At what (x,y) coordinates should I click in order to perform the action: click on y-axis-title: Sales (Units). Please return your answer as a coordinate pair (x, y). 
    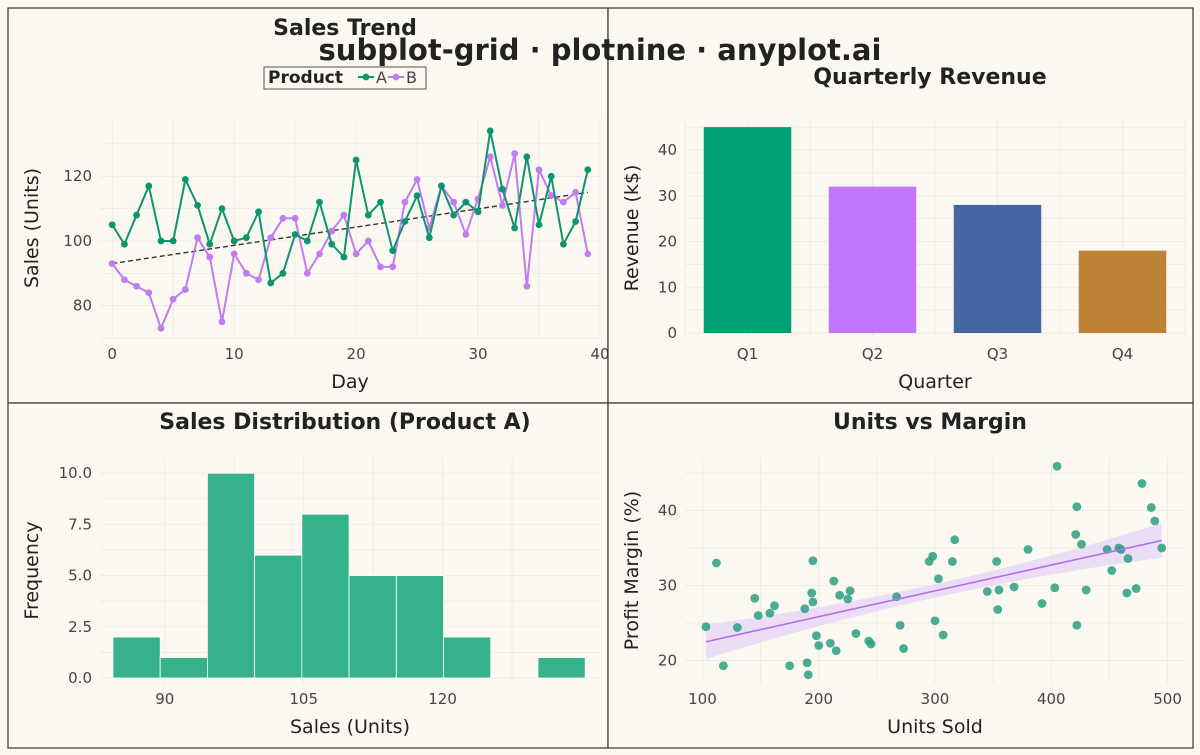
    Looking at the image, I should click on (32, 228).